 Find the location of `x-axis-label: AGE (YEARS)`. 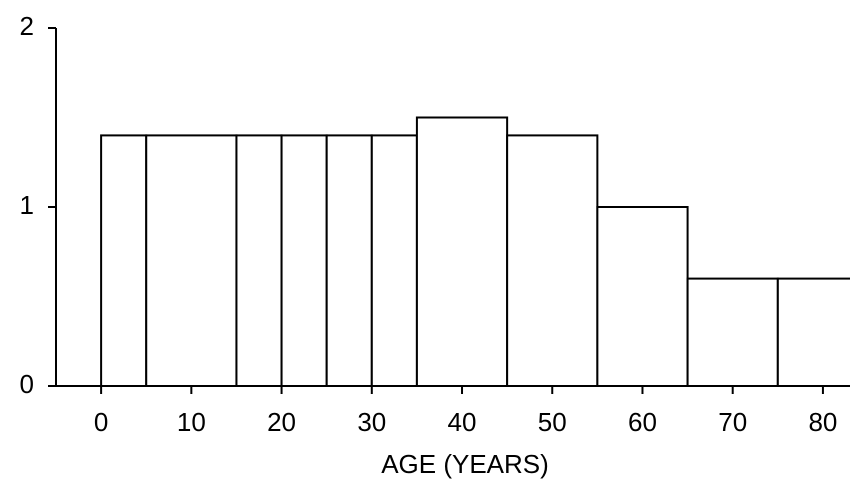

x-axis-label: AGE (YEARS) is located at coordinates (465, 464).